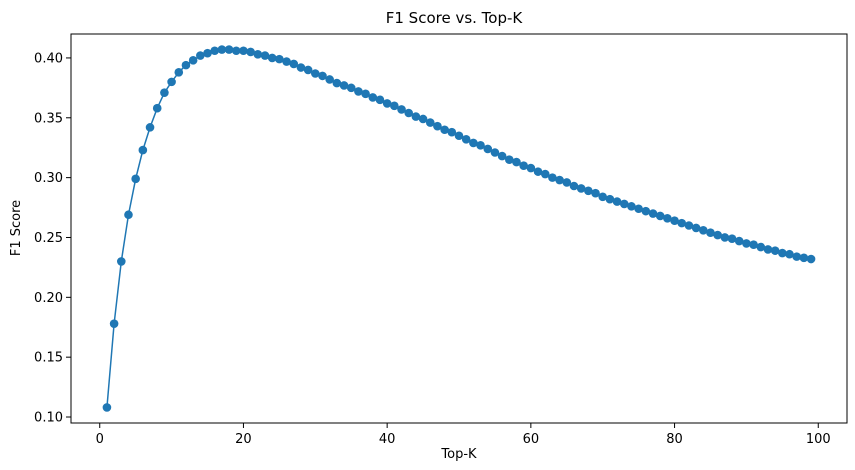  I want to click on y-axis-label: F1 Score, so click(16, 228).